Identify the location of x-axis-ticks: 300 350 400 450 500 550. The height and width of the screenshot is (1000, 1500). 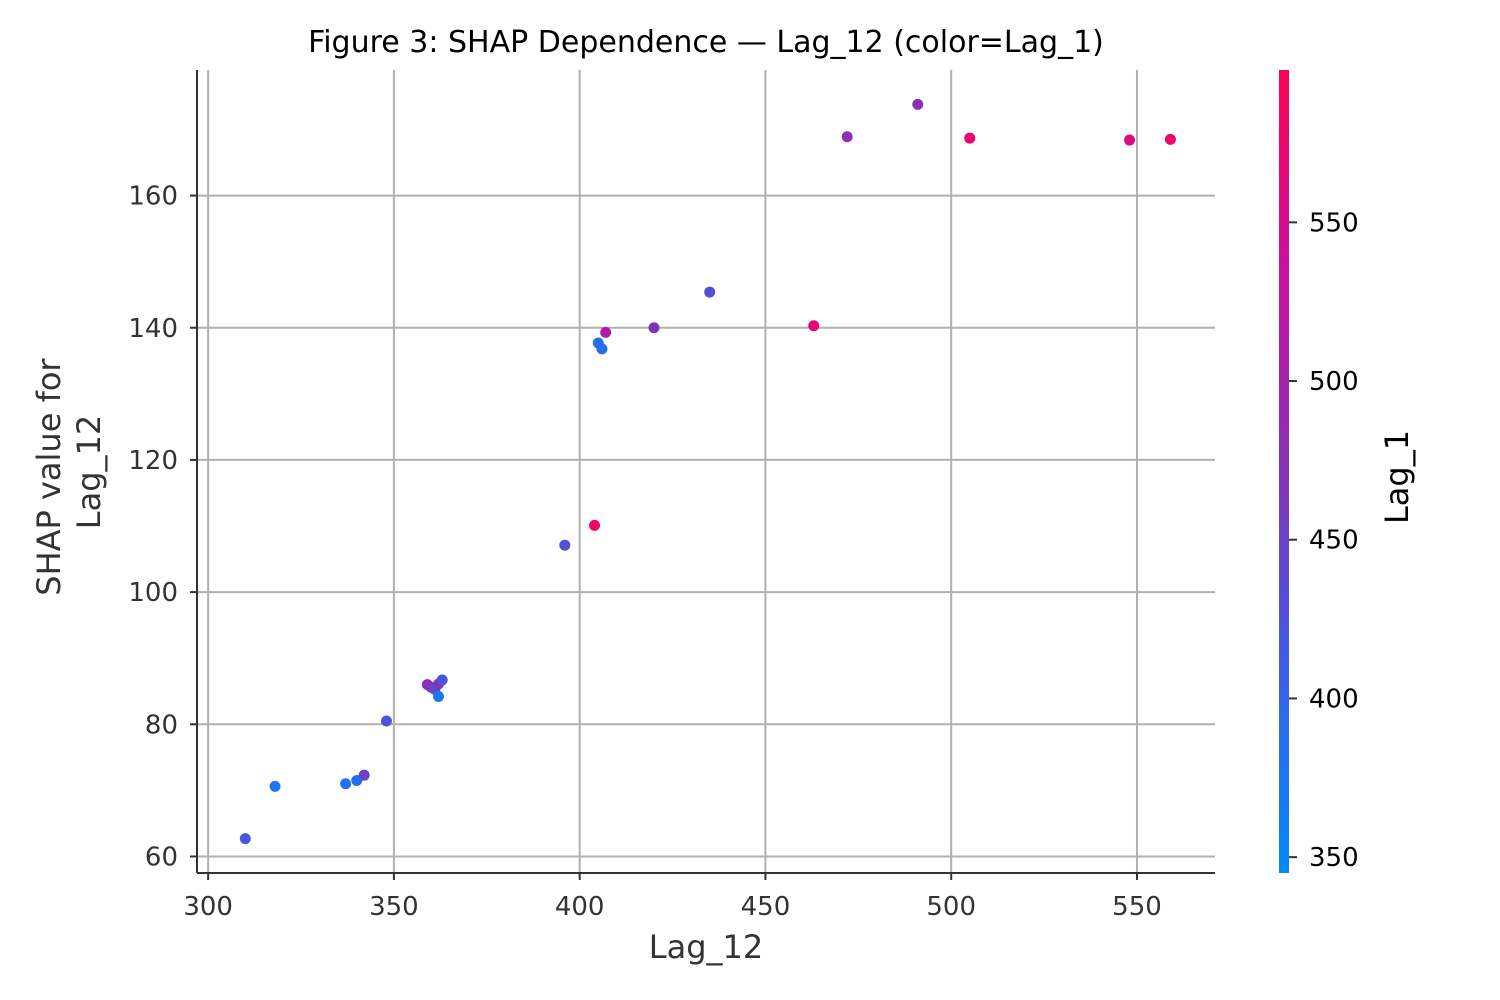
(672, 897).